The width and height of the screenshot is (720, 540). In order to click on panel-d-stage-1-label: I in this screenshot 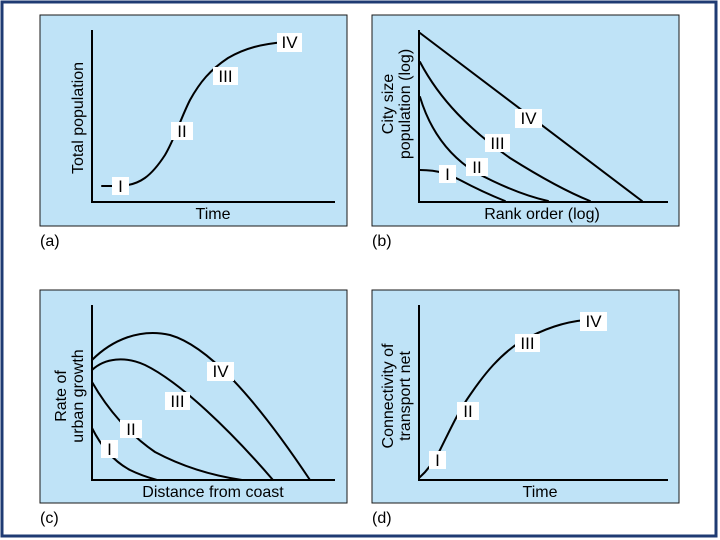, I will do `click(437, 460)`.